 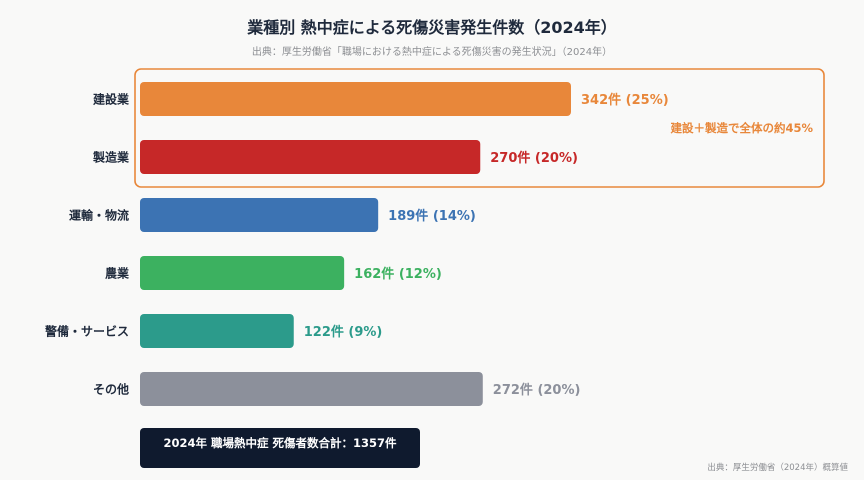 I want to click on category-label: 運輸・物流, so click(x=99, y=215).